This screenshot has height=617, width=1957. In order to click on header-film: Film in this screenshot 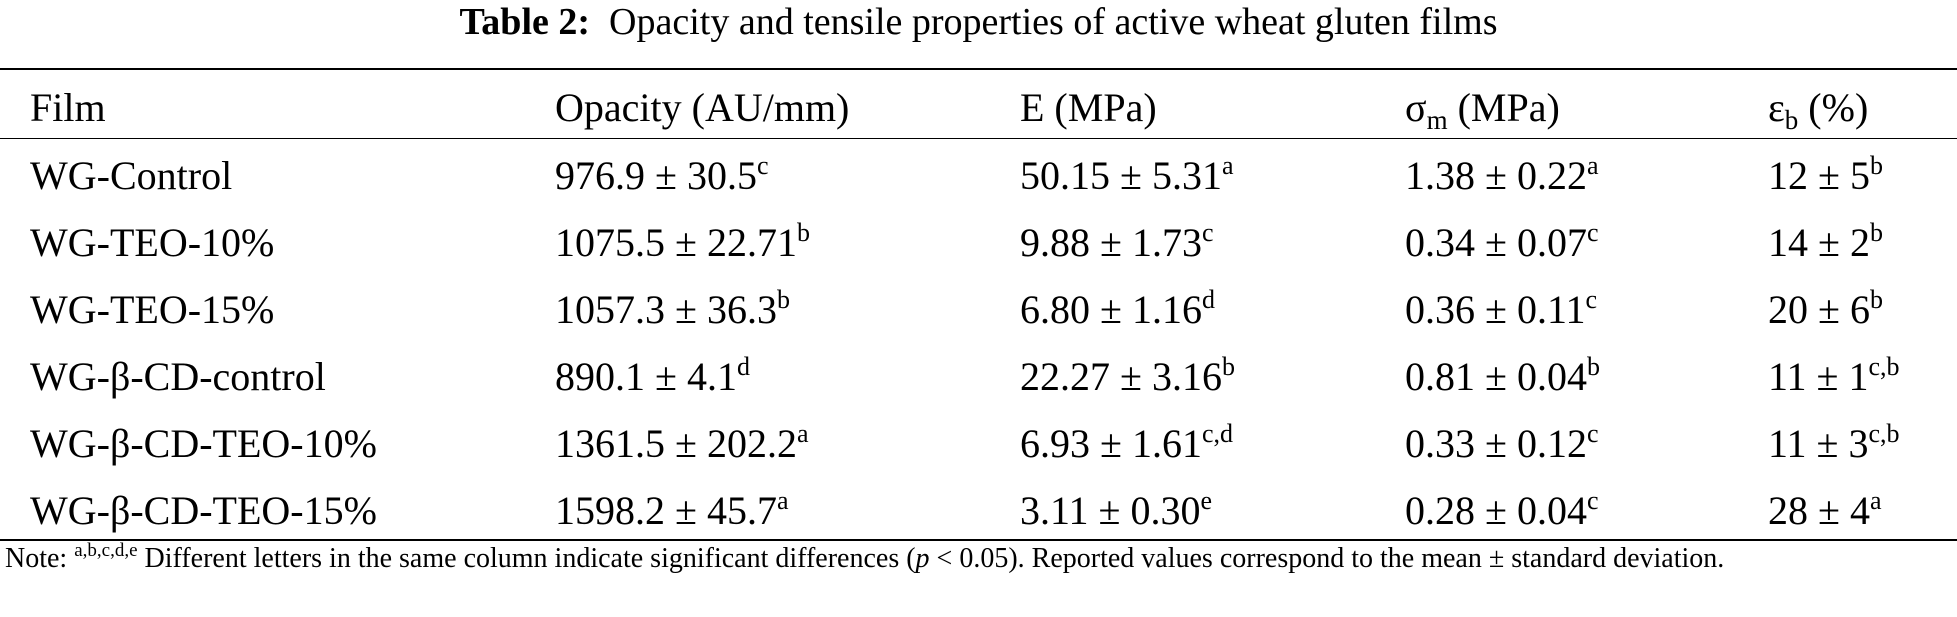, I will do `click(68, 107)`.